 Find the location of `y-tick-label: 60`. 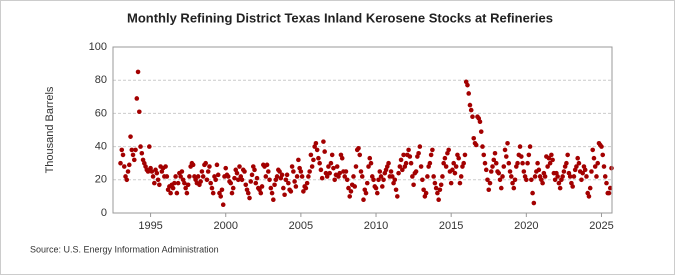

y-tick-label: 60 is located at coordinates (101, 113).